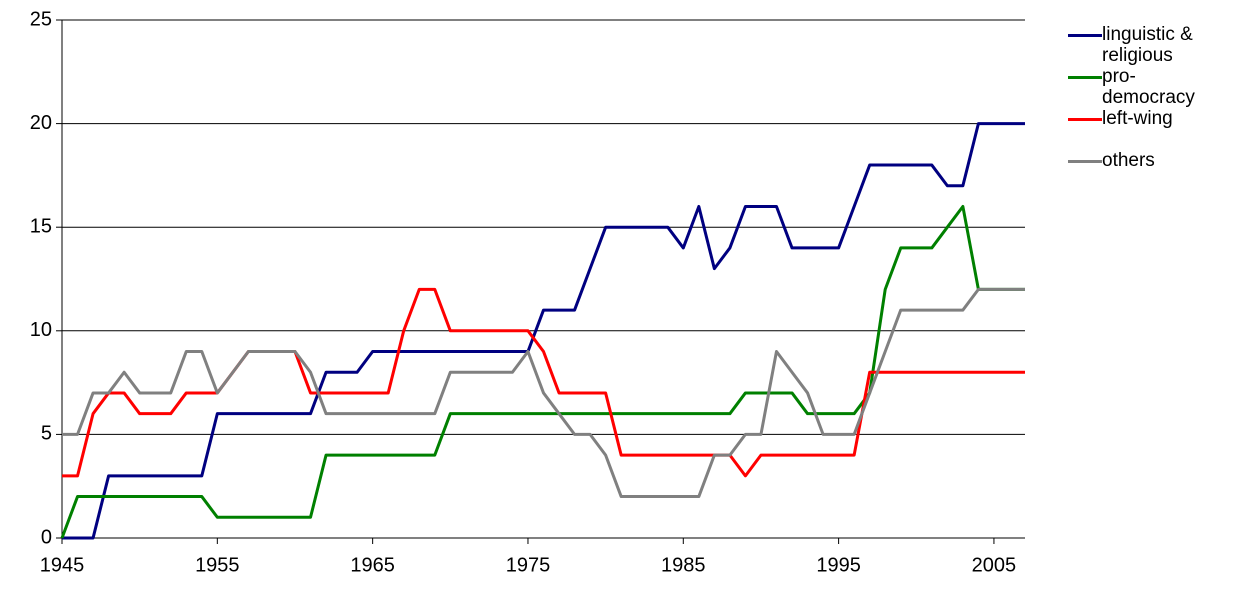 Image resolution: width=1233 pixels, height=590 pixels. What do you see at coordinates (528, 565) in the screenshot?
I see `x-tick-label: 1975` at bounding box center [528, 565].